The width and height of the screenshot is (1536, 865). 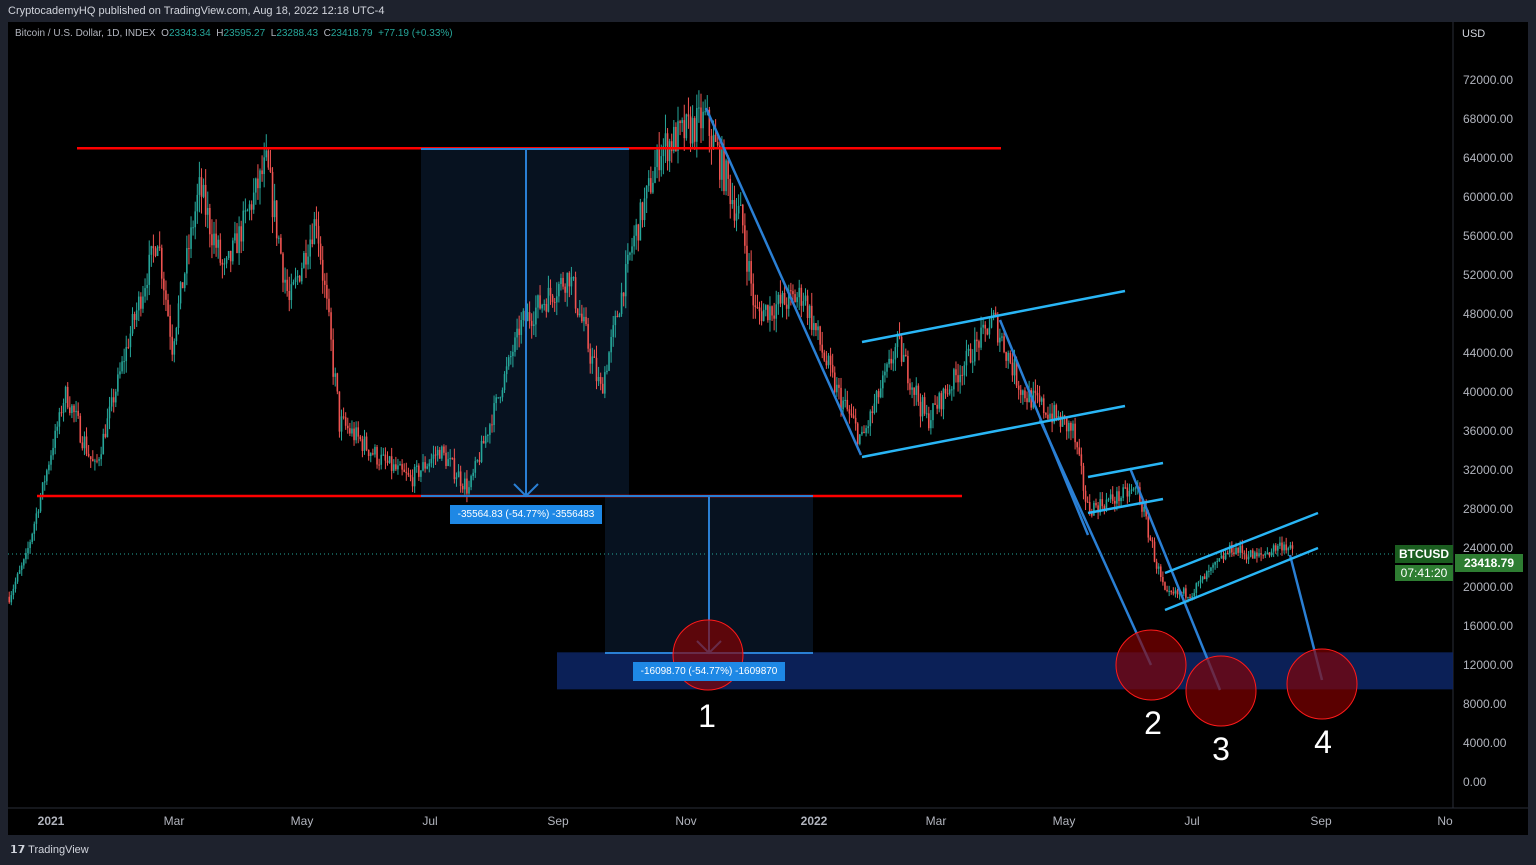 What do you see at coordinates (1488, 236) in the screenshot?
I see `price-tick-label: 56000.00` at bounding box center [1488, 236].